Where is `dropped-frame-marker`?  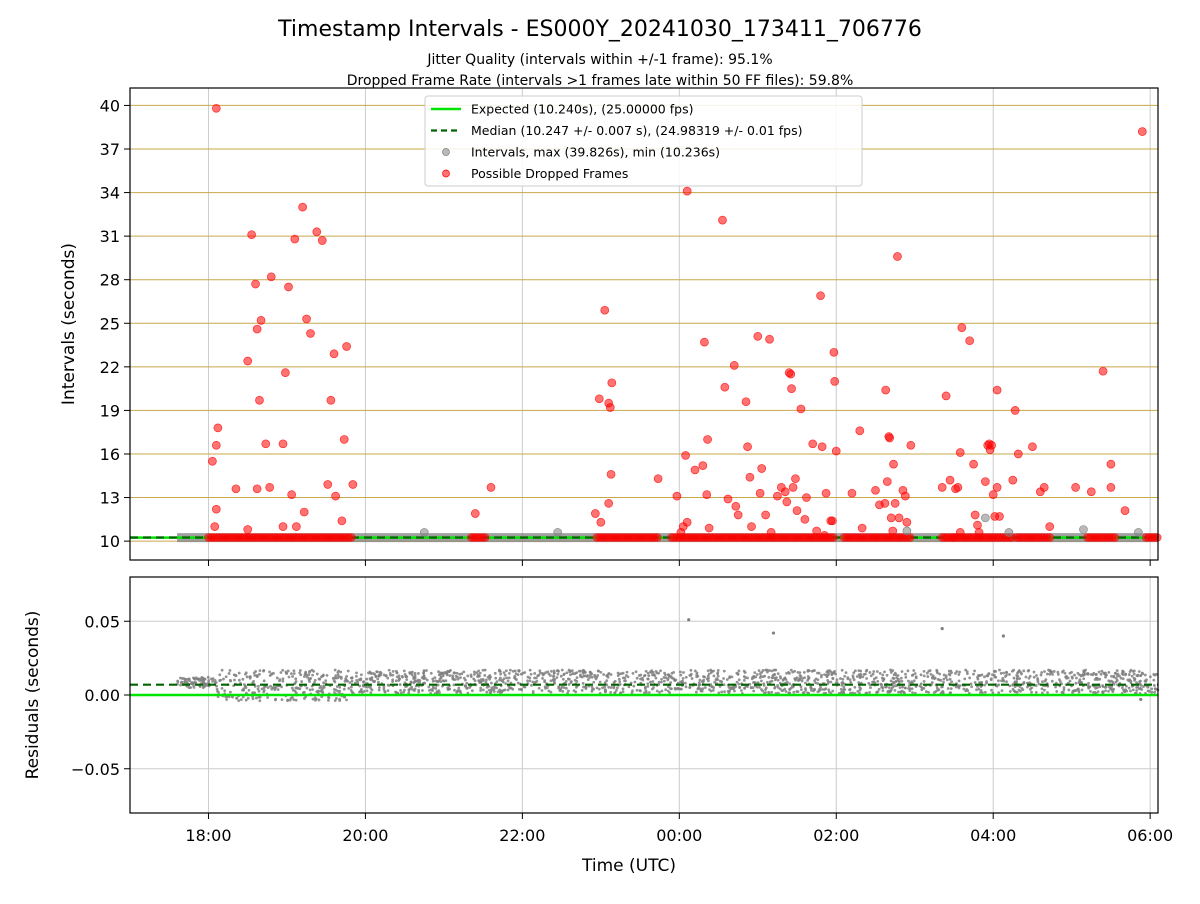
dropped-frame-marker is located at coordinates (1050, 537).